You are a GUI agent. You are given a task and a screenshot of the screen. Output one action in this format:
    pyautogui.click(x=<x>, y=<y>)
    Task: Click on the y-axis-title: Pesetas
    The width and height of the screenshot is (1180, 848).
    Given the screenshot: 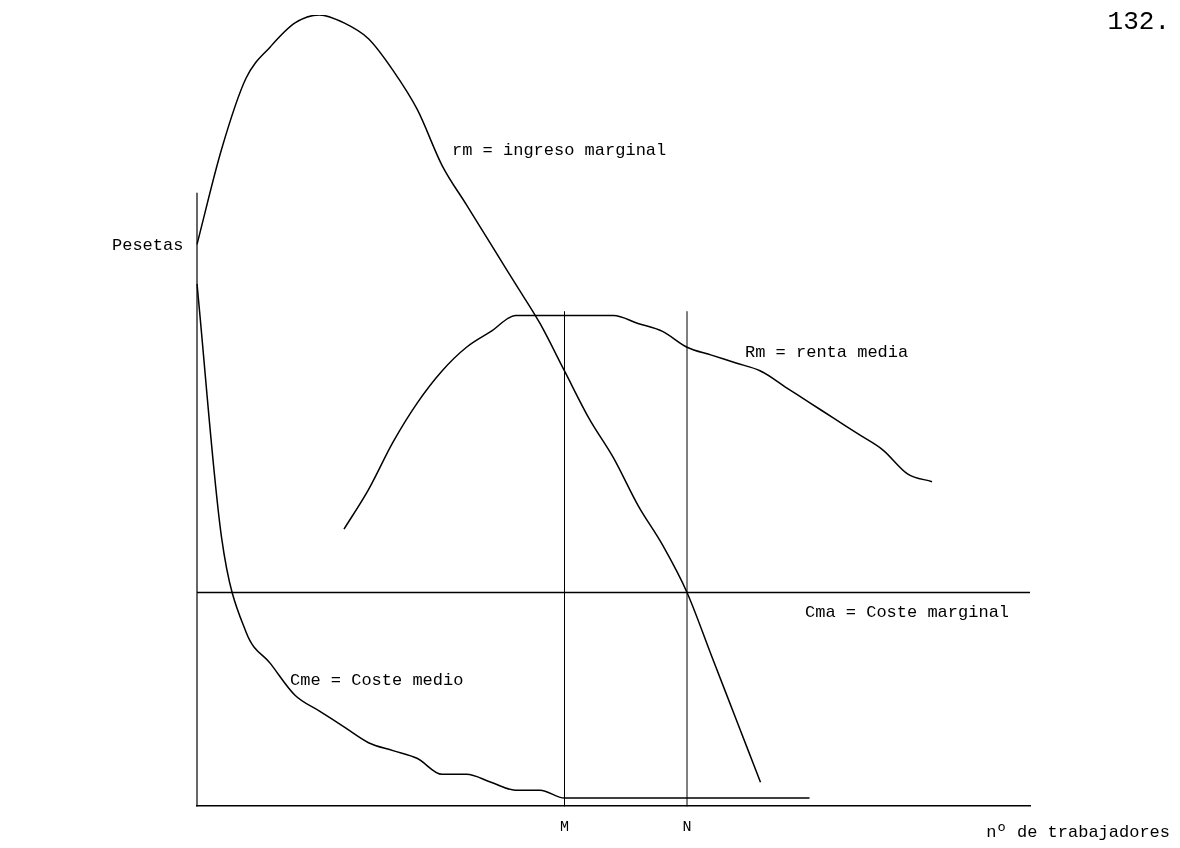 What is the action you would take?
    pyautogui.click(x=148, y=245)
    